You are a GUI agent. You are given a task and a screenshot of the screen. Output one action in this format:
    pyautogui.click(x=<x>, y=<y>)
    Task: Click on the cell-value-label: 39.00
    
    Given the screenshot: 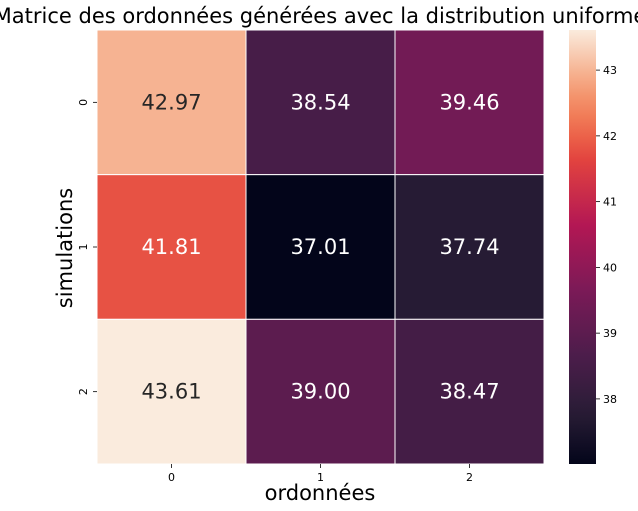 What is the action you would take?
    pyautogui.click(x=320, y=392)
    